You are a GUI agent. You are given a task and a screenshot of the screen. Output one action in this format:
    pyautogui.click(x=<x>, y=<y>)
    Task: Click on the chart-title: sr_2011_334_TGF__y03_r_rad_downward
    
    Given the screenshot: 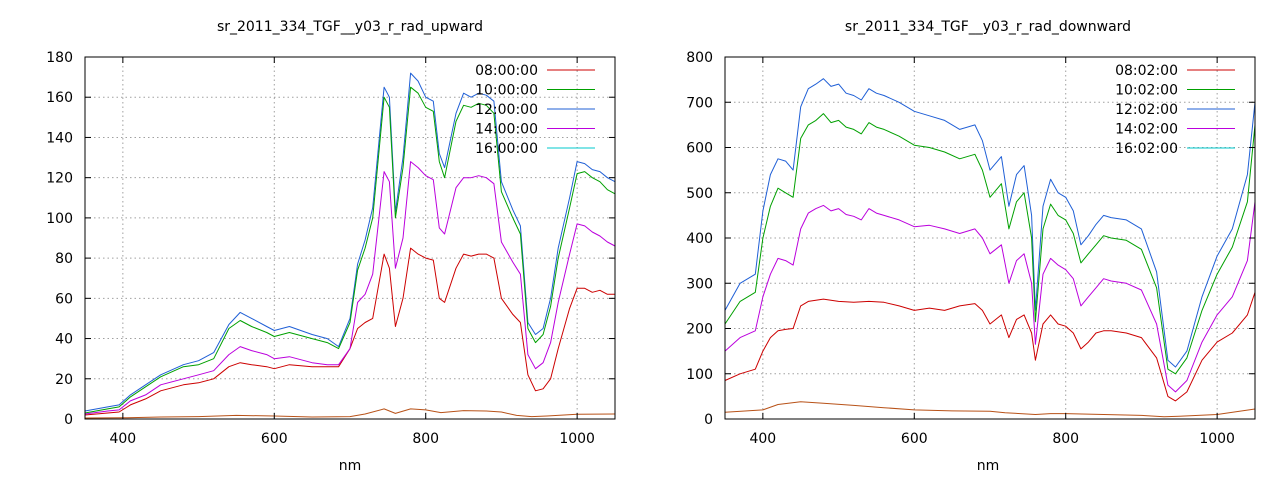 What is the action you would take?
    pyautogui.click(x=988, y=27)
    